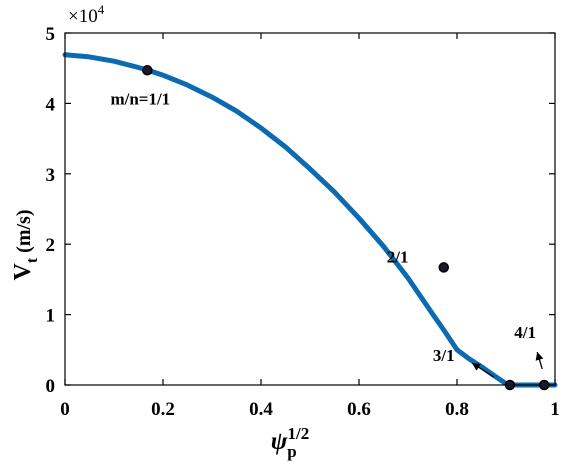 The image size is (567, 473). What do you see at coordinates (23, 272) in the screenshot?
I see `y-axis-label-main: V` at bounding box center [23, 272].